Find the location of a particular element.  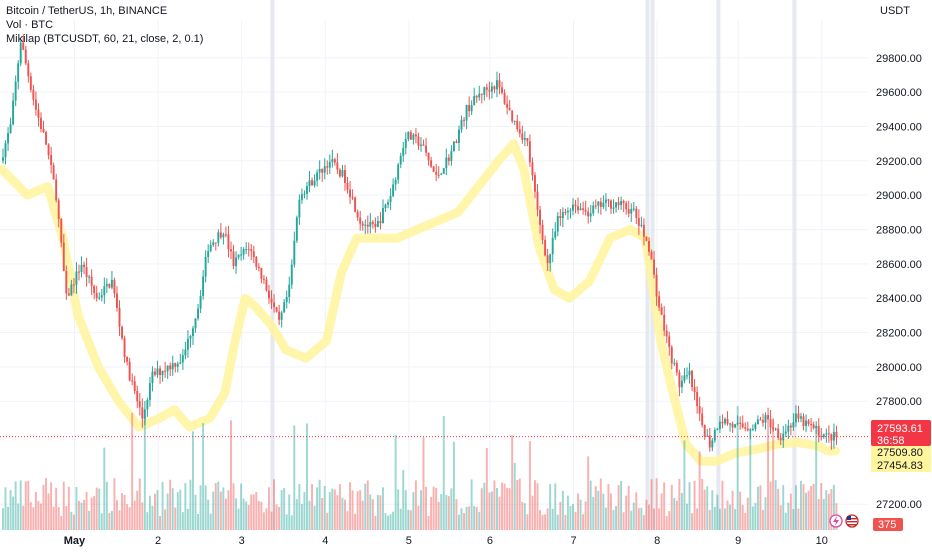

indicator-study-label: Mikilap (BTCUSDT, 60, 21, close, 2, 0.1) is located at coordinates (105, 39).